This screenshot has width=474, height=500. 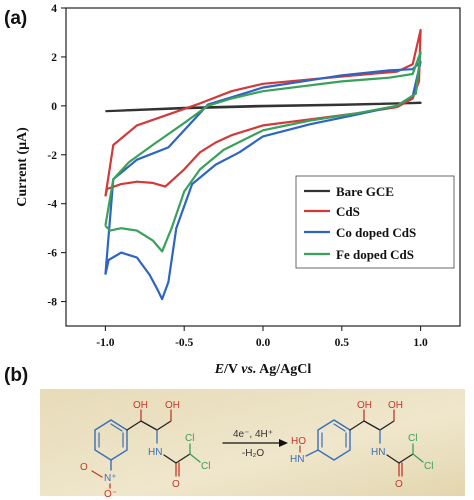 I want to click on panel-b-label: (b), so click(x=16, y=375).